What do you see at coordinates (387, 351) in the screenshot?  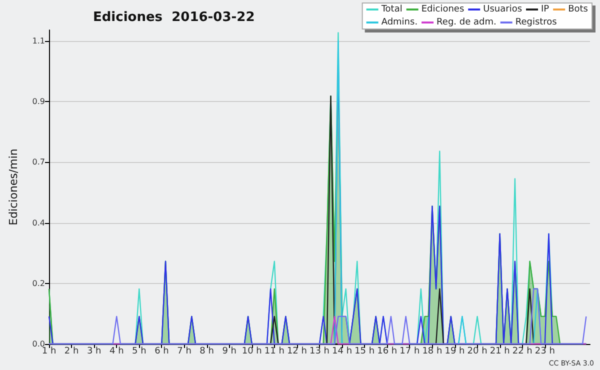 I see `x-tick-label: 16 h` at bounding box center [387, 351].